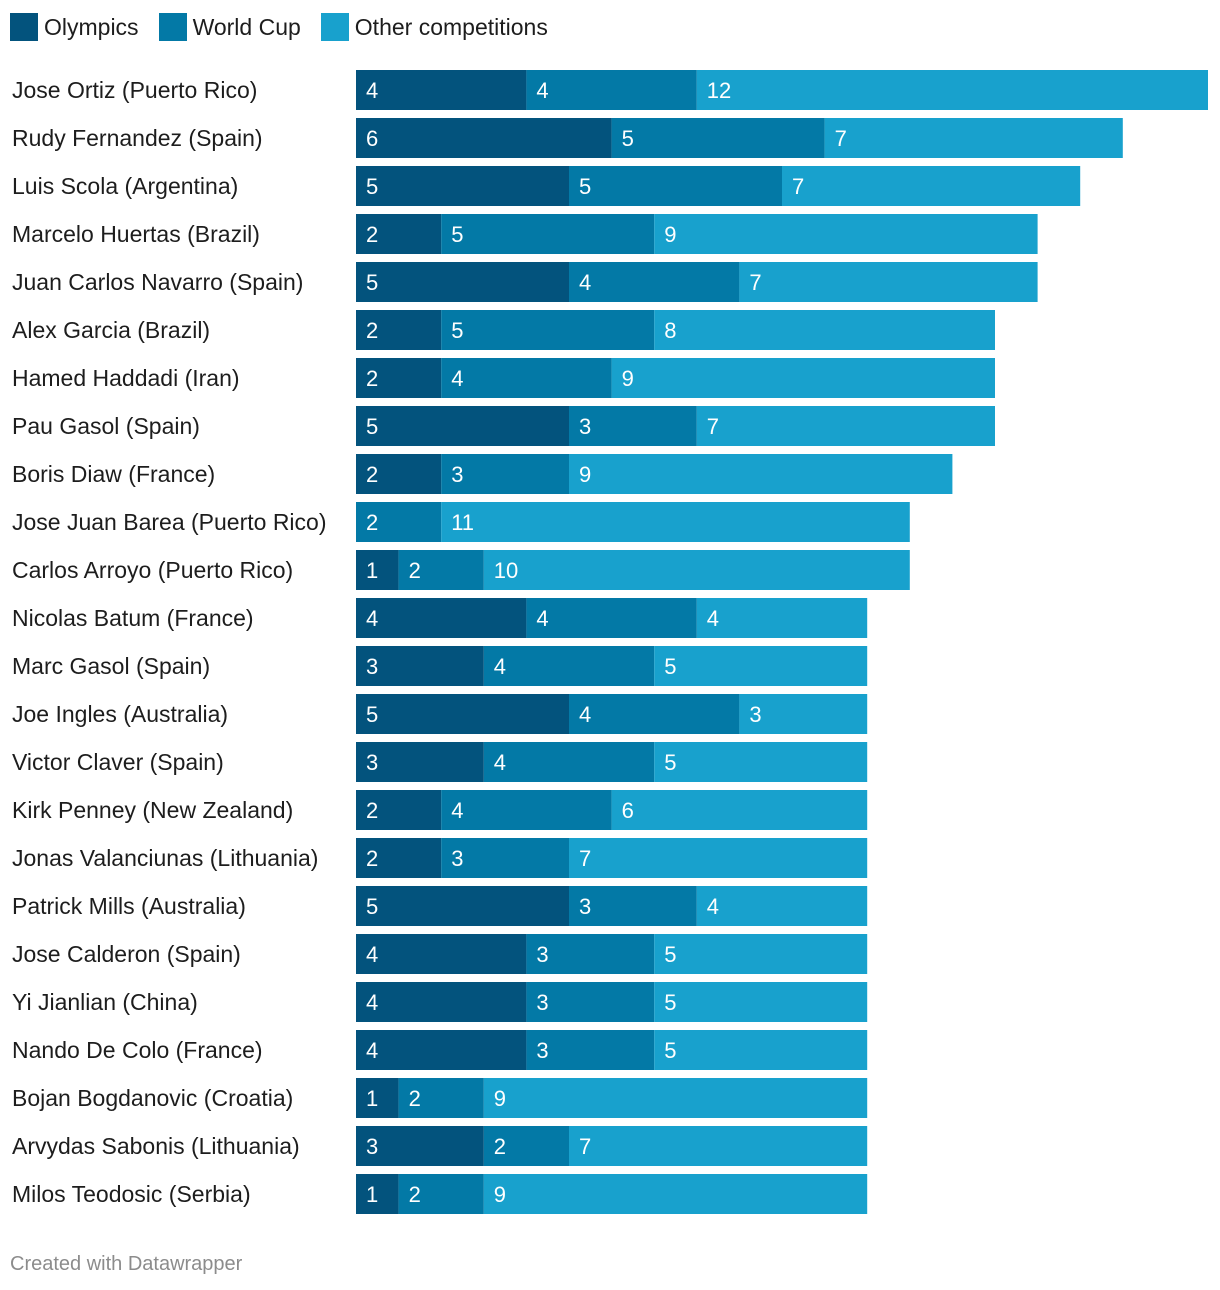 The height and width of the screenshot is (1290, 1220). Describe the element at coordinates (505, 474) in the screenshot. I see `bar-world-cup-boris-diaw-france` at that location.